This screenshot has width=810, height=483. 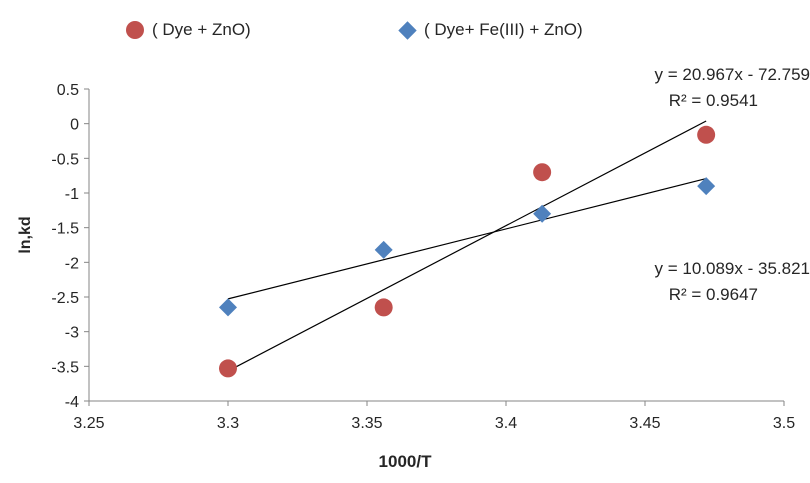 I want to click on r-squared-text: R² = 0.9647, so click(x=713, y=294).